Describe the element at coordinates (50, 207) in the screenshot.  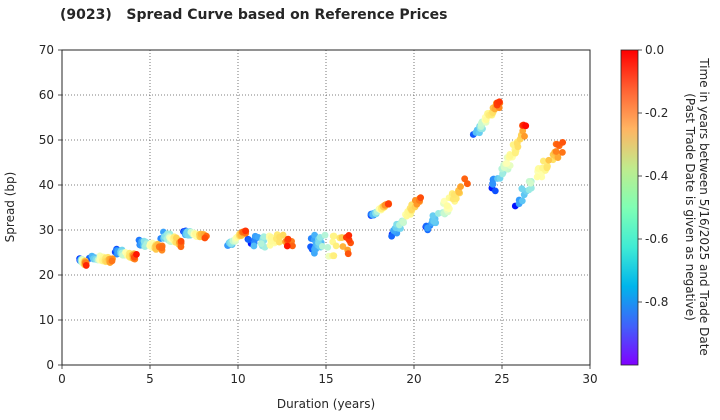
I see `y-axis: 0 10 20 30 40 50 60 70` at that location.